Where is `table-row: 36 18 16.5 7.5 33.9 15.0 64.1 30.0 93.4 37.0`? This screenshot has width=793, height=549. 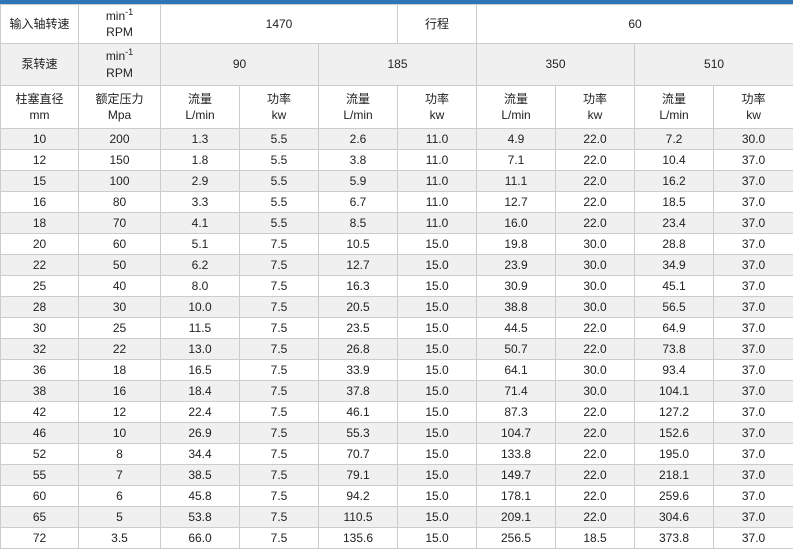 table-row: 36 18 16.5 7.5 33.9 15.0 64.1 30.0 93.4 37.0 is located at coordinates (396, 370).